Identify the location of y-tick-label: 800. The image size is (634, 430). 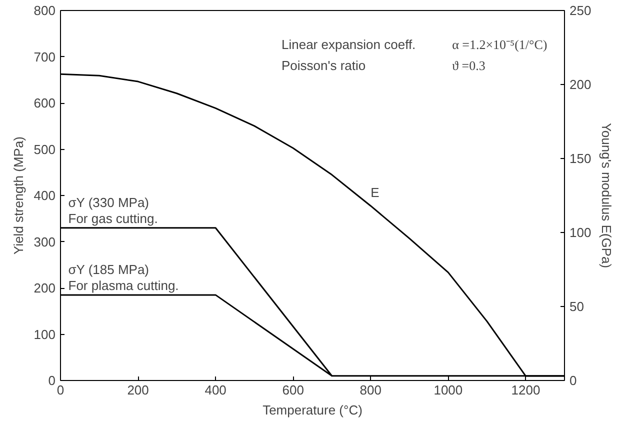
(45, 10).